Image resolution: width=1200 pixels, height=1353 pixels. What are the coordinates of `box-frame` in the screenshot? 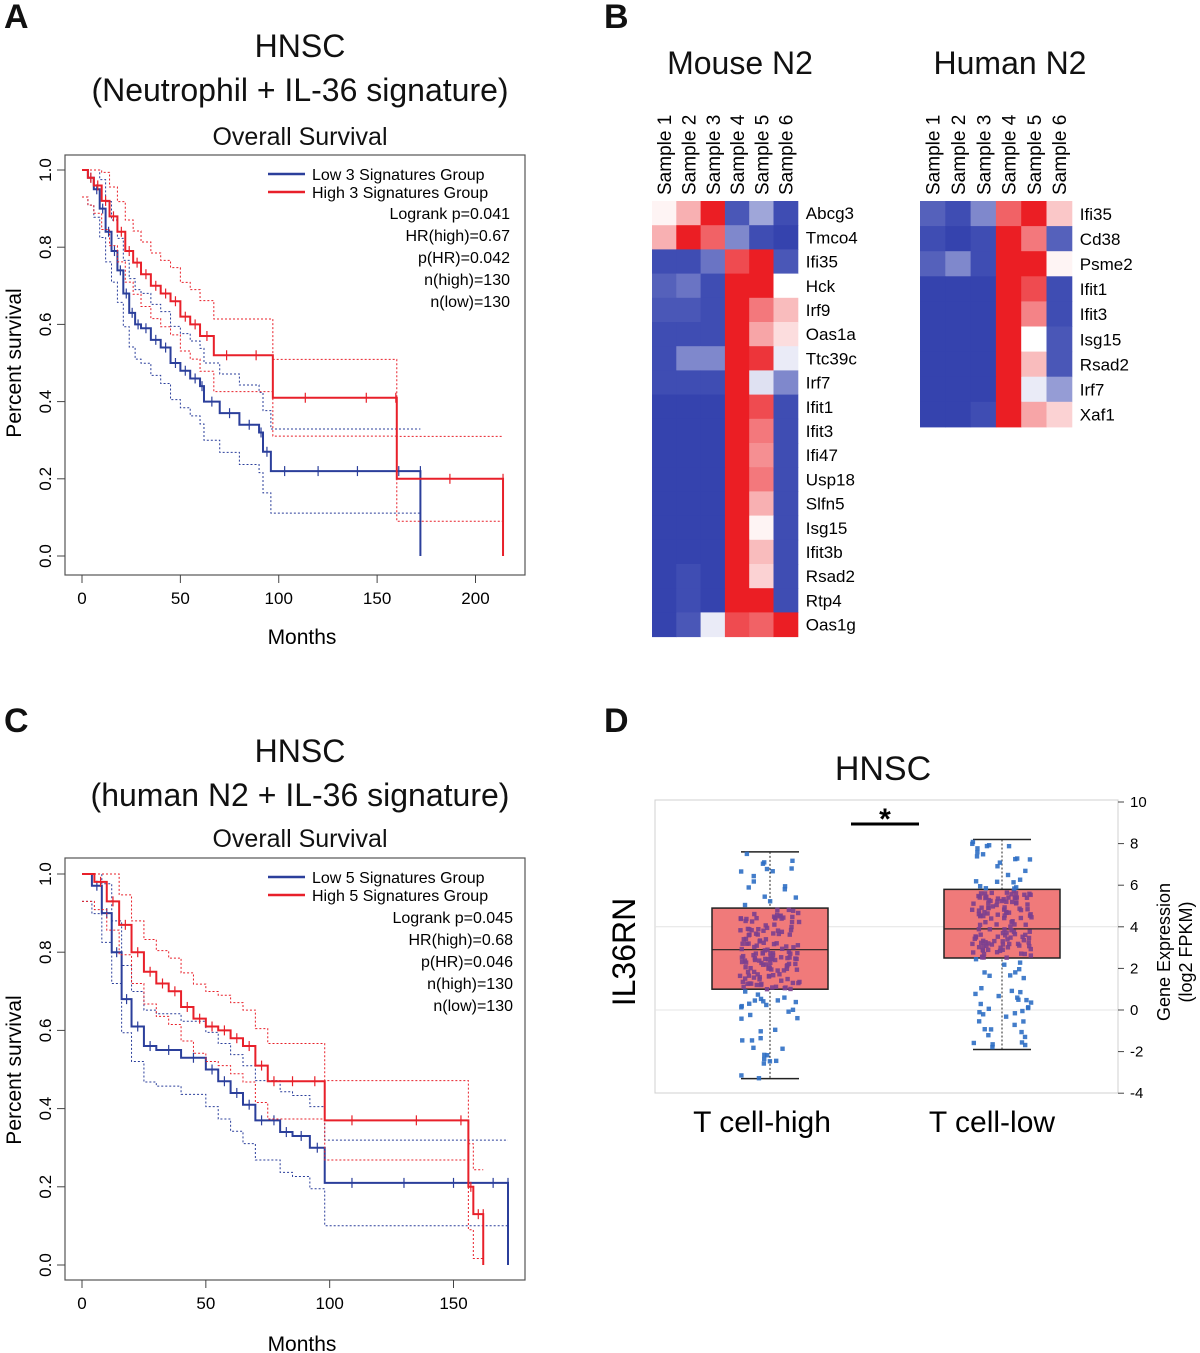 It's located at (886, 946).